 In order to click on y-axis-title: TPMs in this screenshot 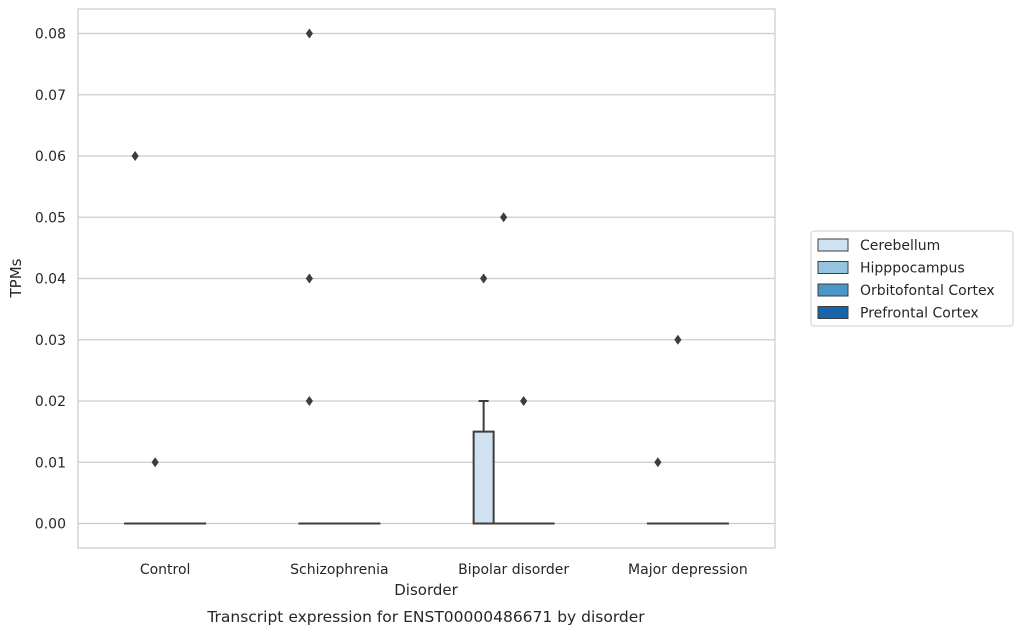, I will do `click(16, 278)`.